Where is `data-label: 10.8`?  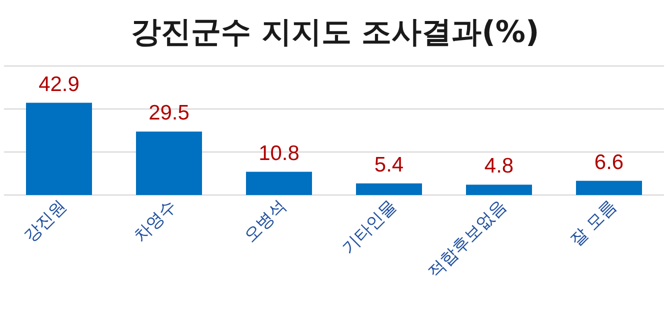
data-label: 10.8 is located at coordinates (279, 153).